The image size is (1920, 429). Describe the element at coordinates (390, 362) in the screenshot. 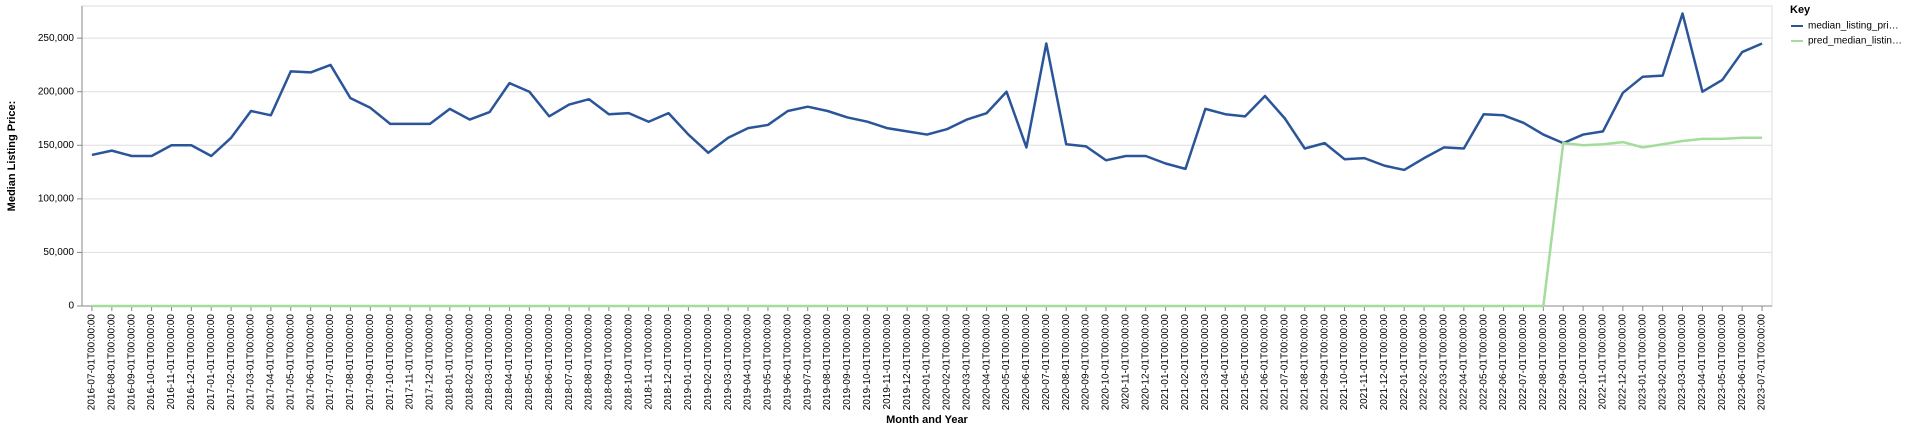

I see `x-tick-label: 2017-10-01T00:00:00` at that location.